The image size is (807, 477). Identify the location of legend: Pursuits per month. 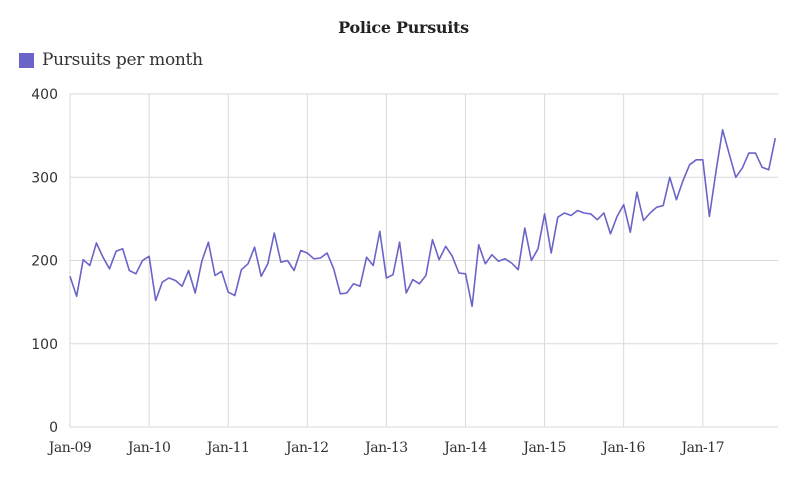
(111, 60).